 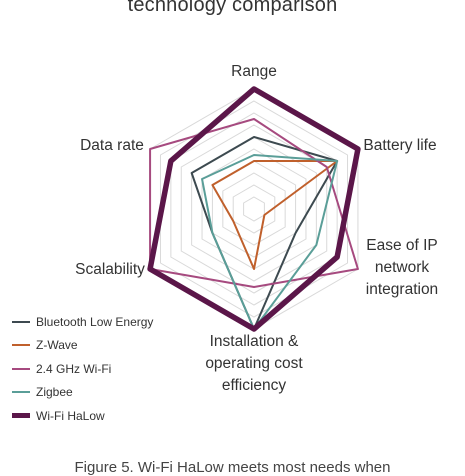 I want to click on axis-label: Battery life, so click(x=399, y=145).